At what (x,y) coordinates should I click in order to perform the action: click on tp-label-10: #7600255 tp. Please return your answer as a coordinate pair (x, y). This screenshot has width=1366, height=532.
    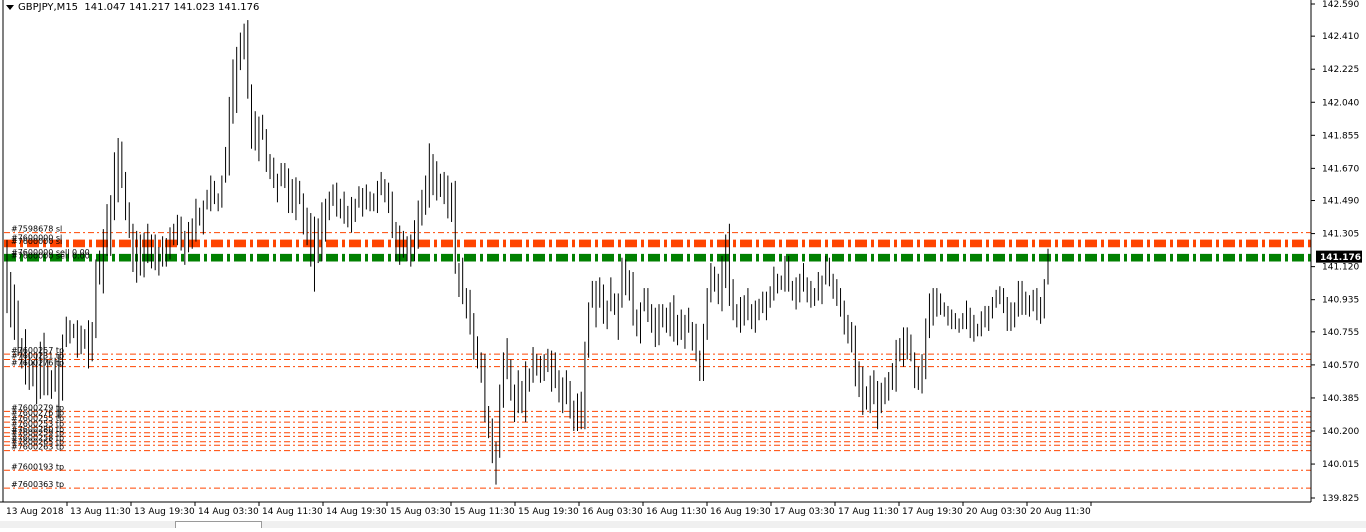
    Looking at the image, I should click on (37, 418).